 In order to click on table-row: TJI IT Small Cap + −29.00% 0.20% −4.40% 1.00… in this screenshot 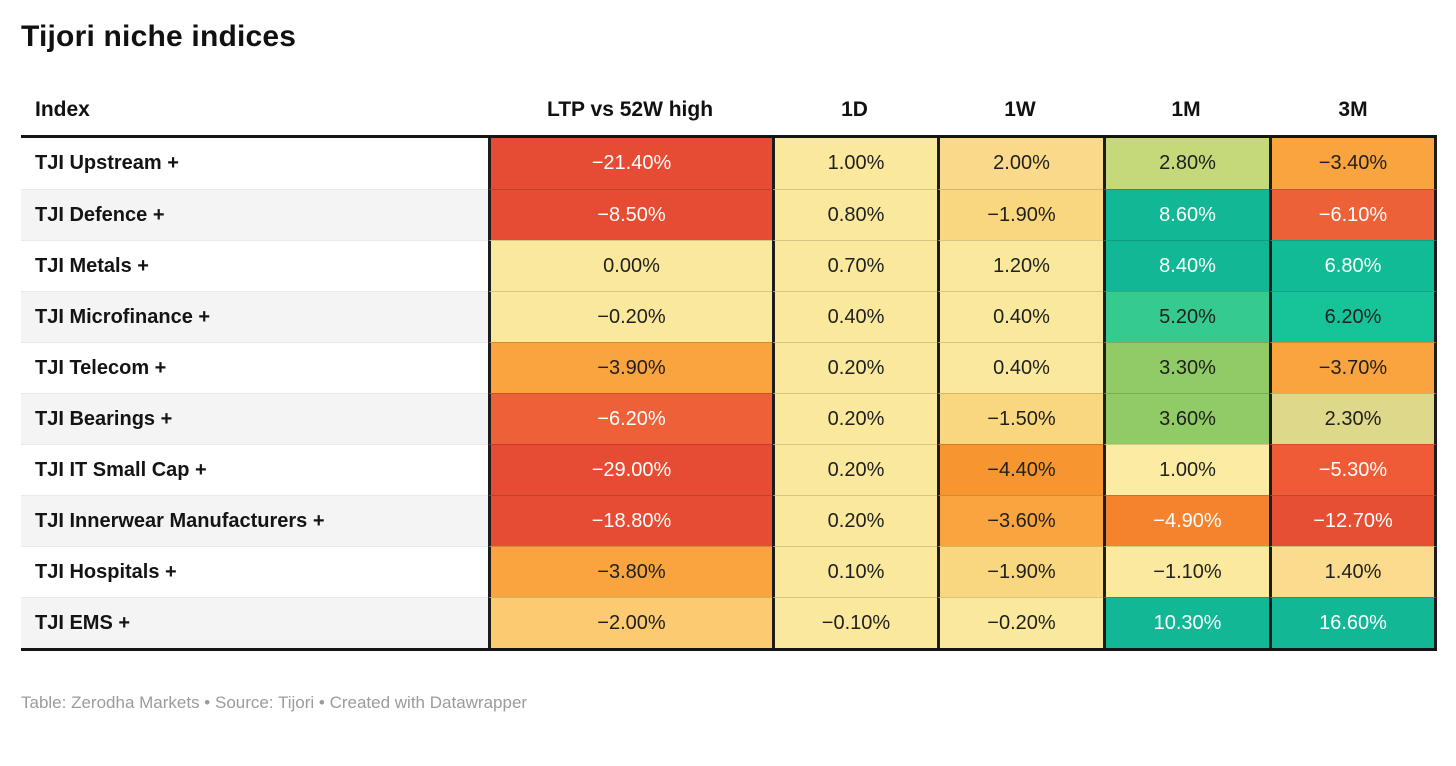, I will do `click(729, 469)`.